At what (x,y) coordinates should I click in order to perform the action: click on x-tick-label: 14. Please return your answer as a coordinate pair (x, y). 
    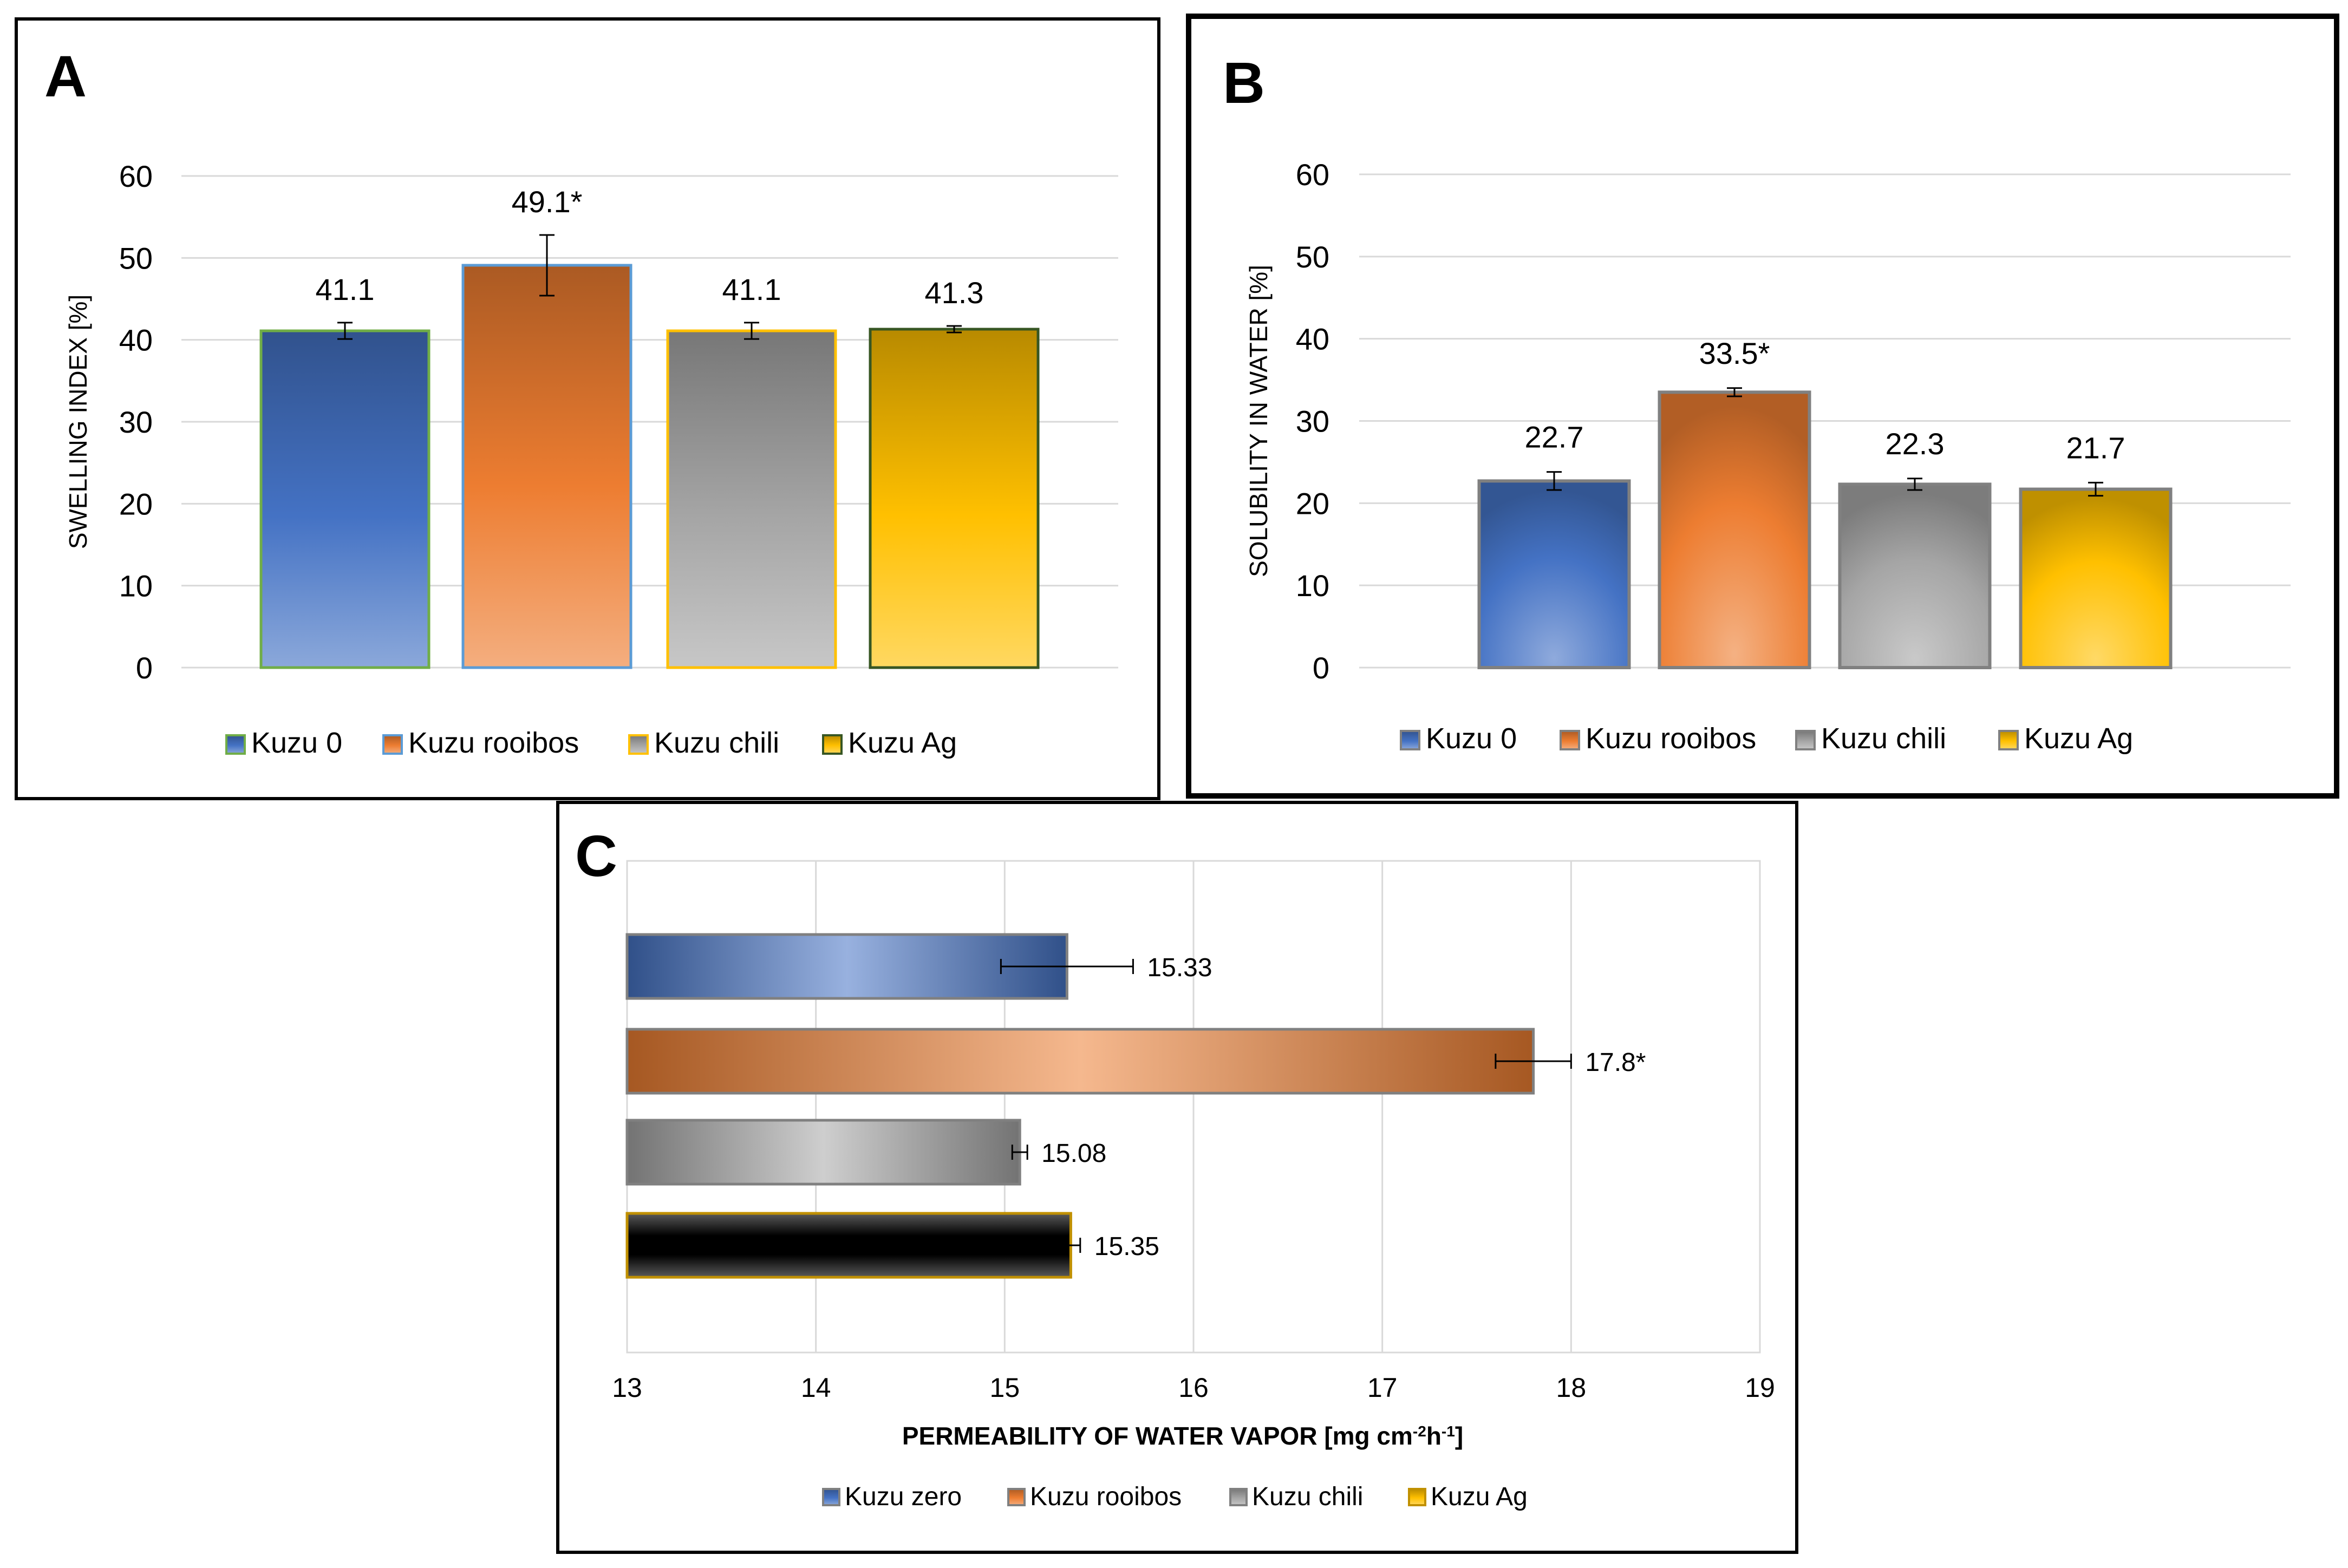
    Looking at the image, I should click on (816, 1388).